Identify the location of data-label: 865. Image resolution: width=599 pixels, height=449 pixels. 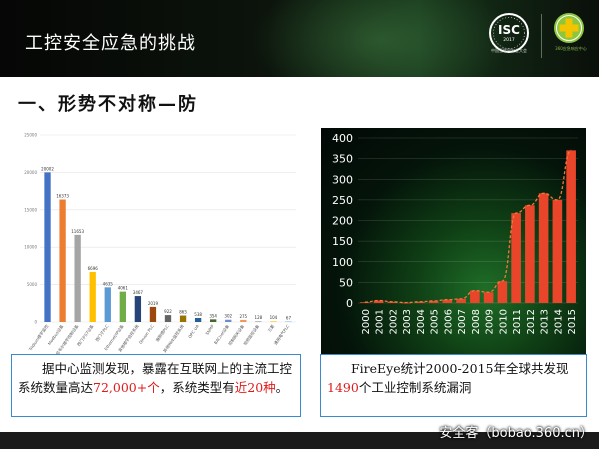
(183, 312).